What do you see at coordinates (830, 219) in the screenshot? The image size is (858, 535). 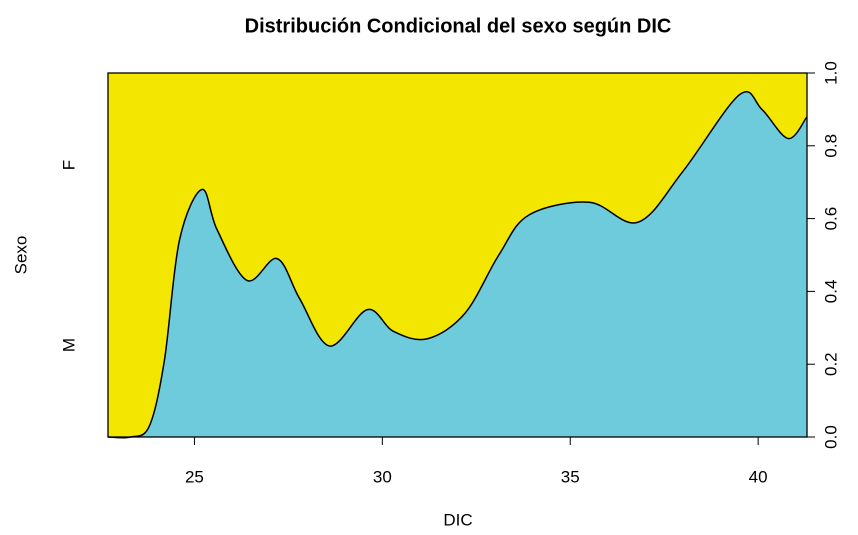 I see `y-tick-label: 0.6` at bounding box center [830, 219].